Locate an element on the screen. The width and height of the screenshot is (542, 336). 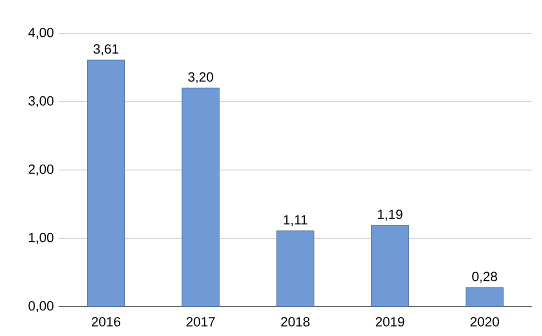
data-label: 1,11 is located at coordinates (296, 220).